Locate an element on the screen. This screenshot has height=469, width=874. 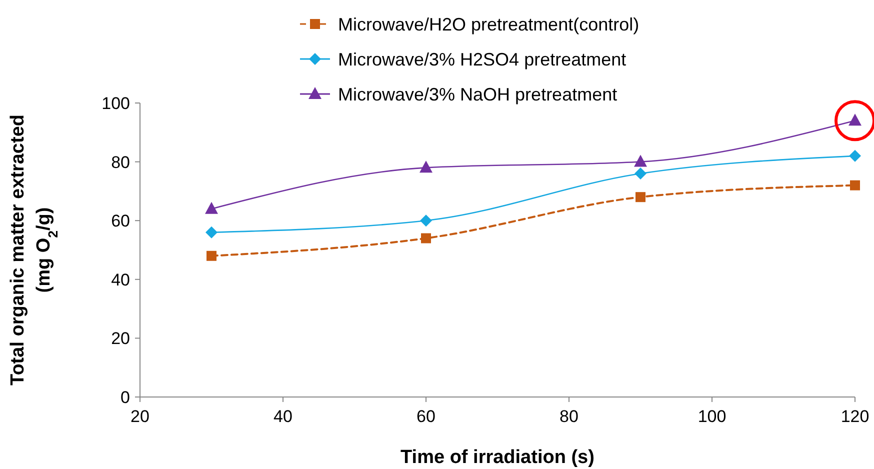
x-tick-label: 20 is located at coordinates (140, 416).